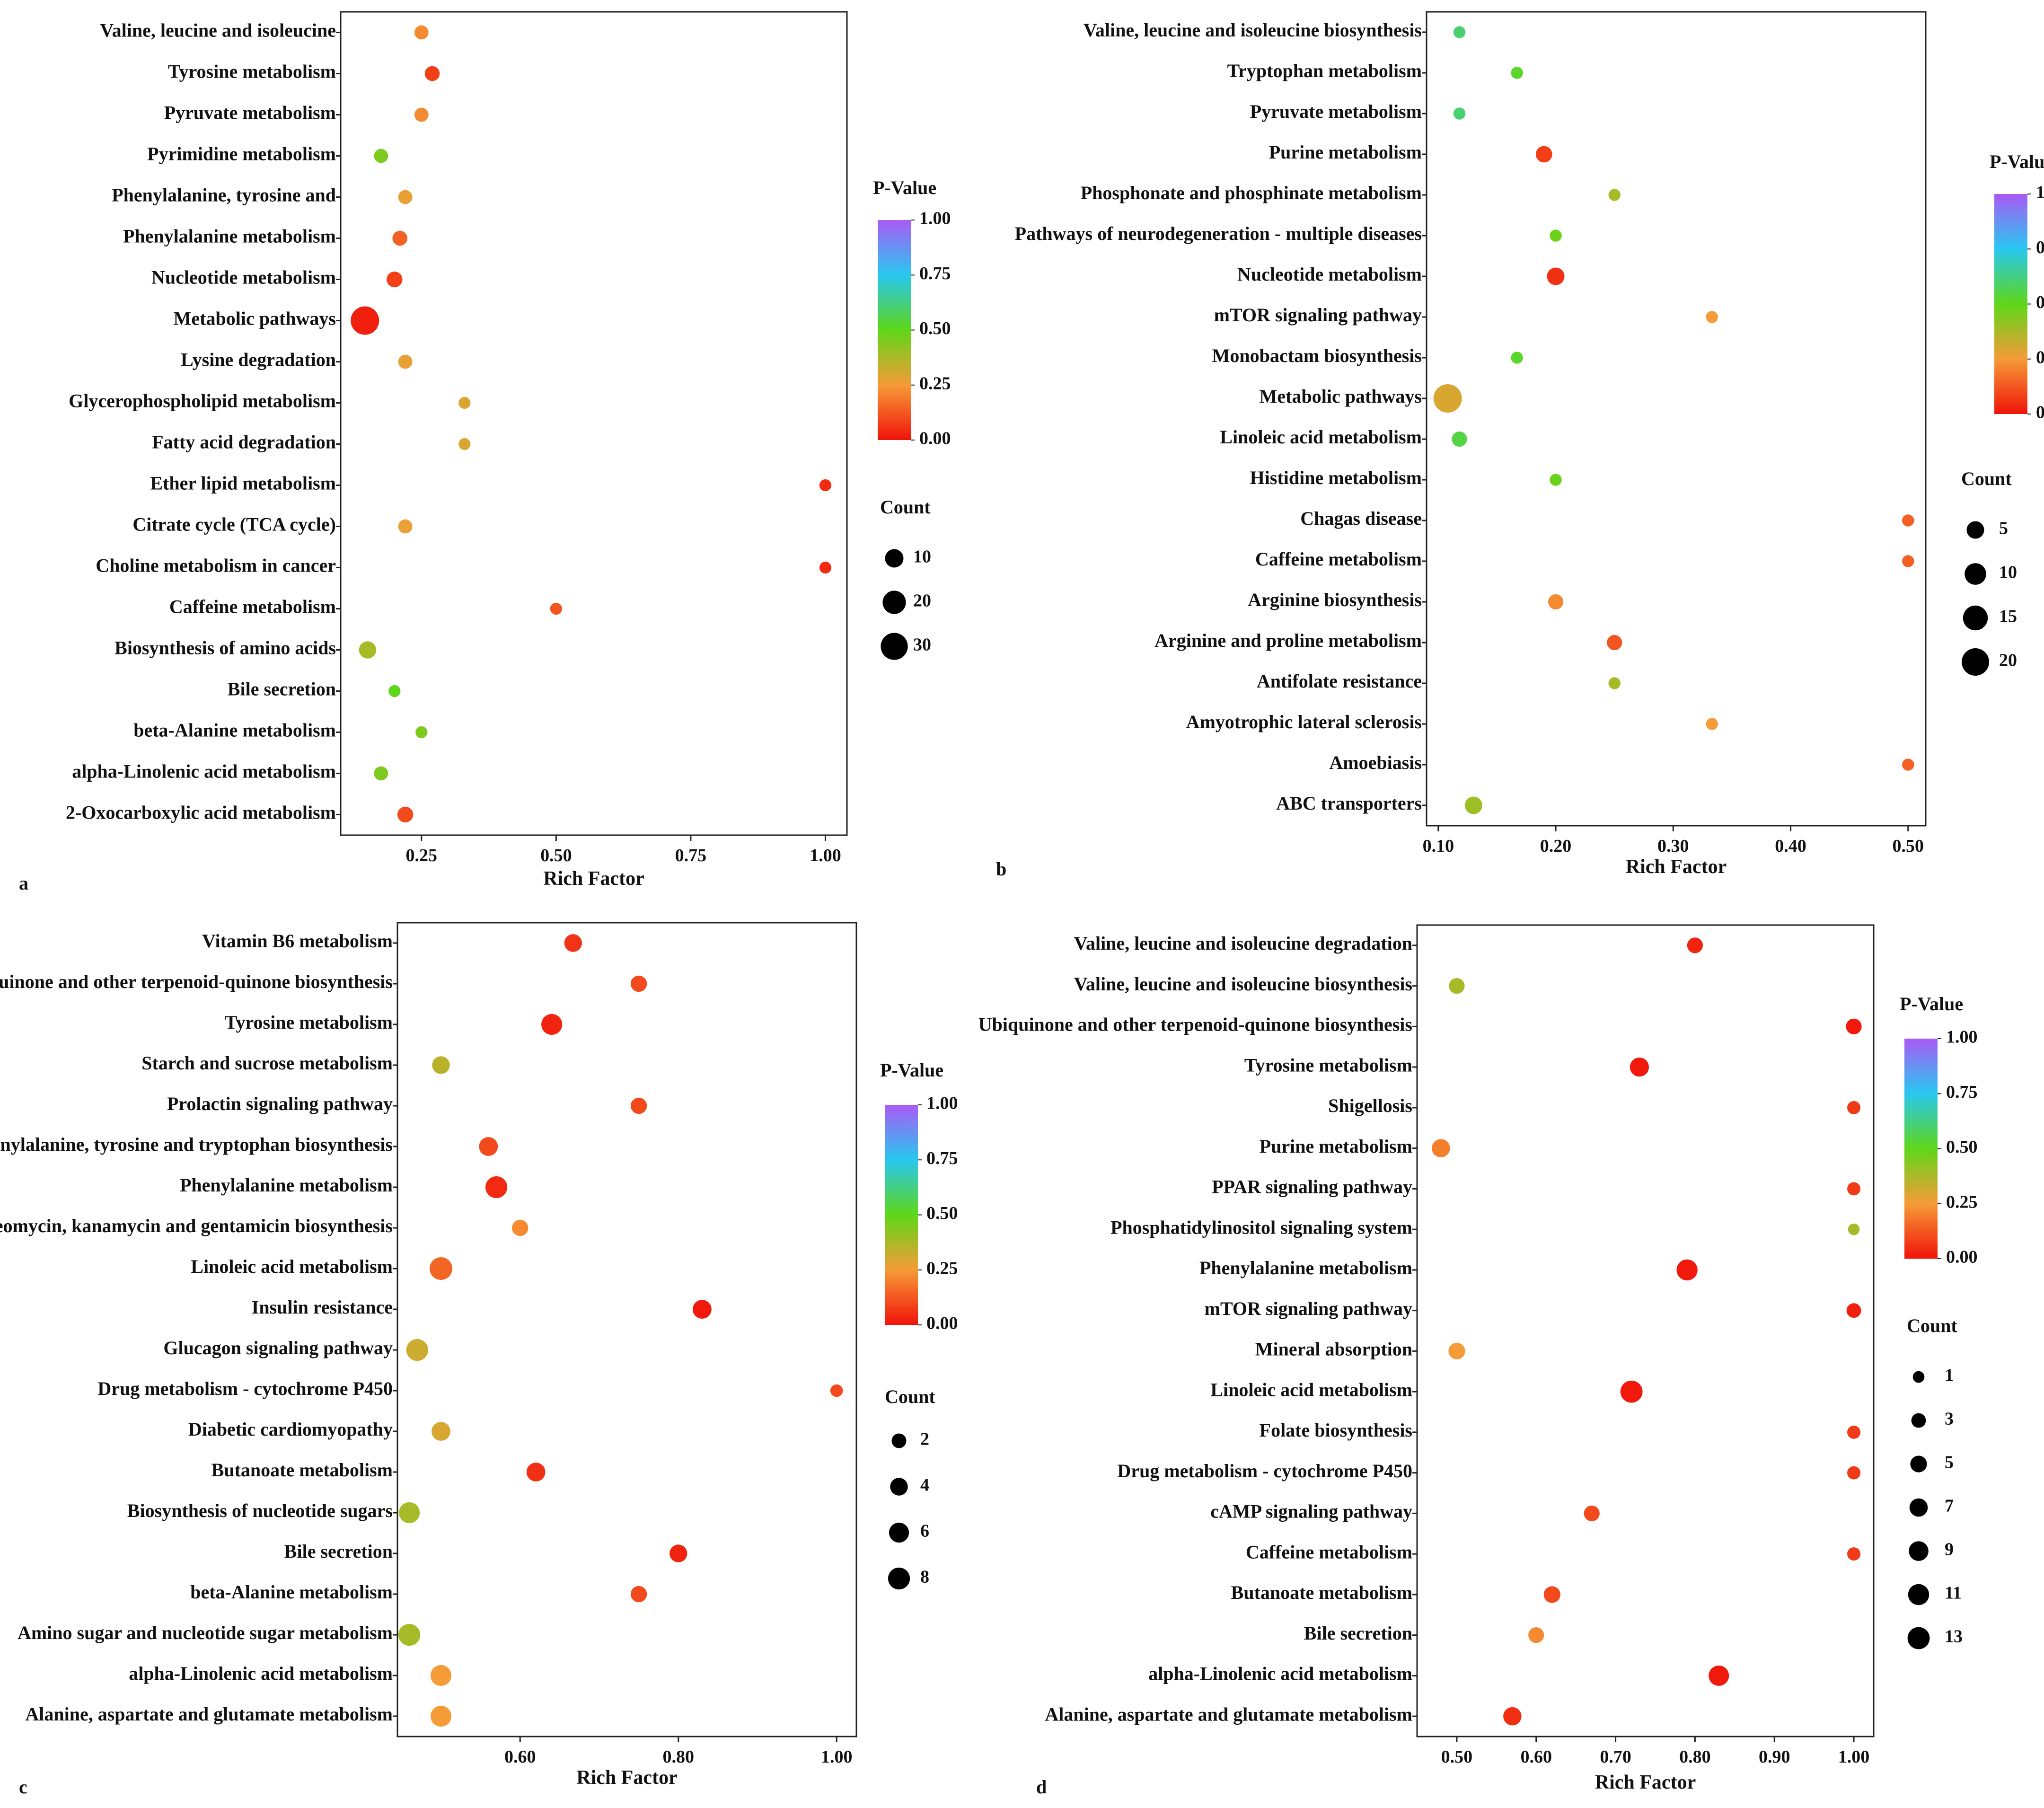 This screenshot has height=1808, width=2044. What do you see at coordinates (1592, 1513) in the screenshot?
I see `point-camp-signaling-pathway` at bounding box center [1592, 1513].